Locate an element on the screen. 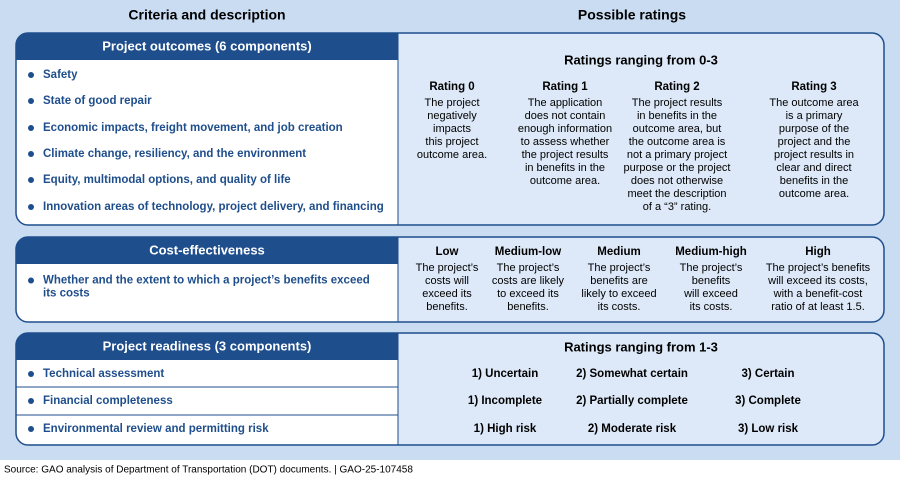 This screenshot has height=479, width=900. rating-label: 1) High risk is located at coordinates (505, 429).